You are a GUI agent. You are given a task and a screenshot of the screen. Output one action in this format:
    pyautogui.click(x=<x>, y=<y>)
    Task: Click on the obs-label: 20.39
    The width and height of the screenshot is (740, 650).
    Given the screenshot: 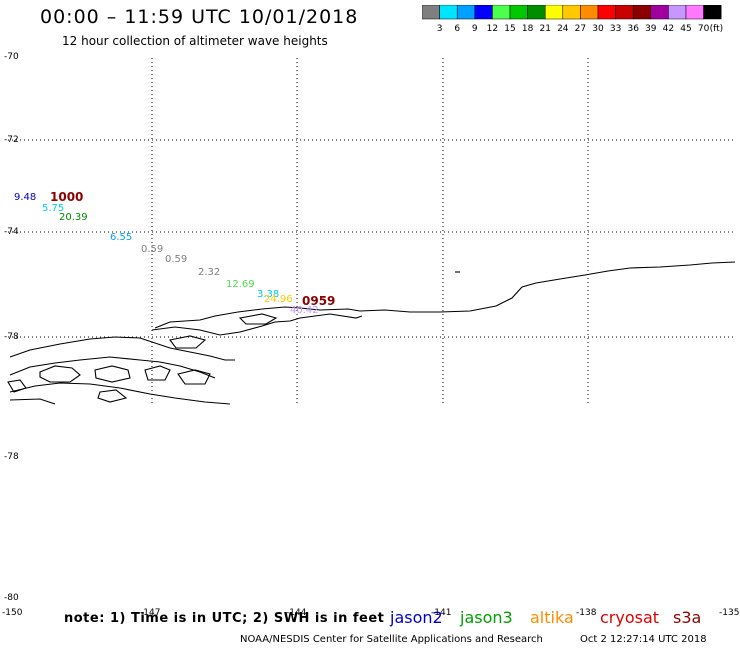 What is the action you would take?
    pyautogui.click(x=73, y=217)
    